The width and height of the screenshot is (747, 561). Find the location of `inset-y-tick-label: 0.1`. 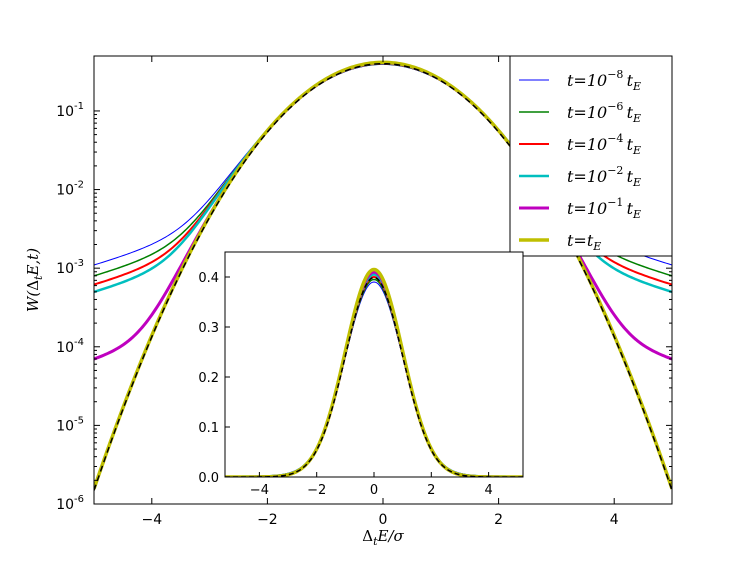

inset-y-tick-label: 0.1 is located at coordinates (208, 428).